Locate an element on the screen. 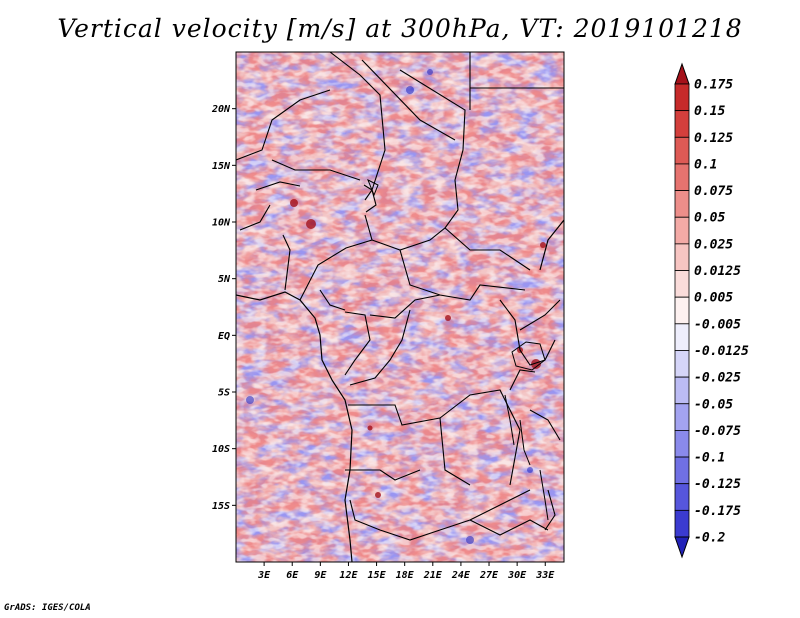 Image resolution: width=800 pixels, height=618 pixels. lon-tick-label: 6E is located at coordinates (292, 575).